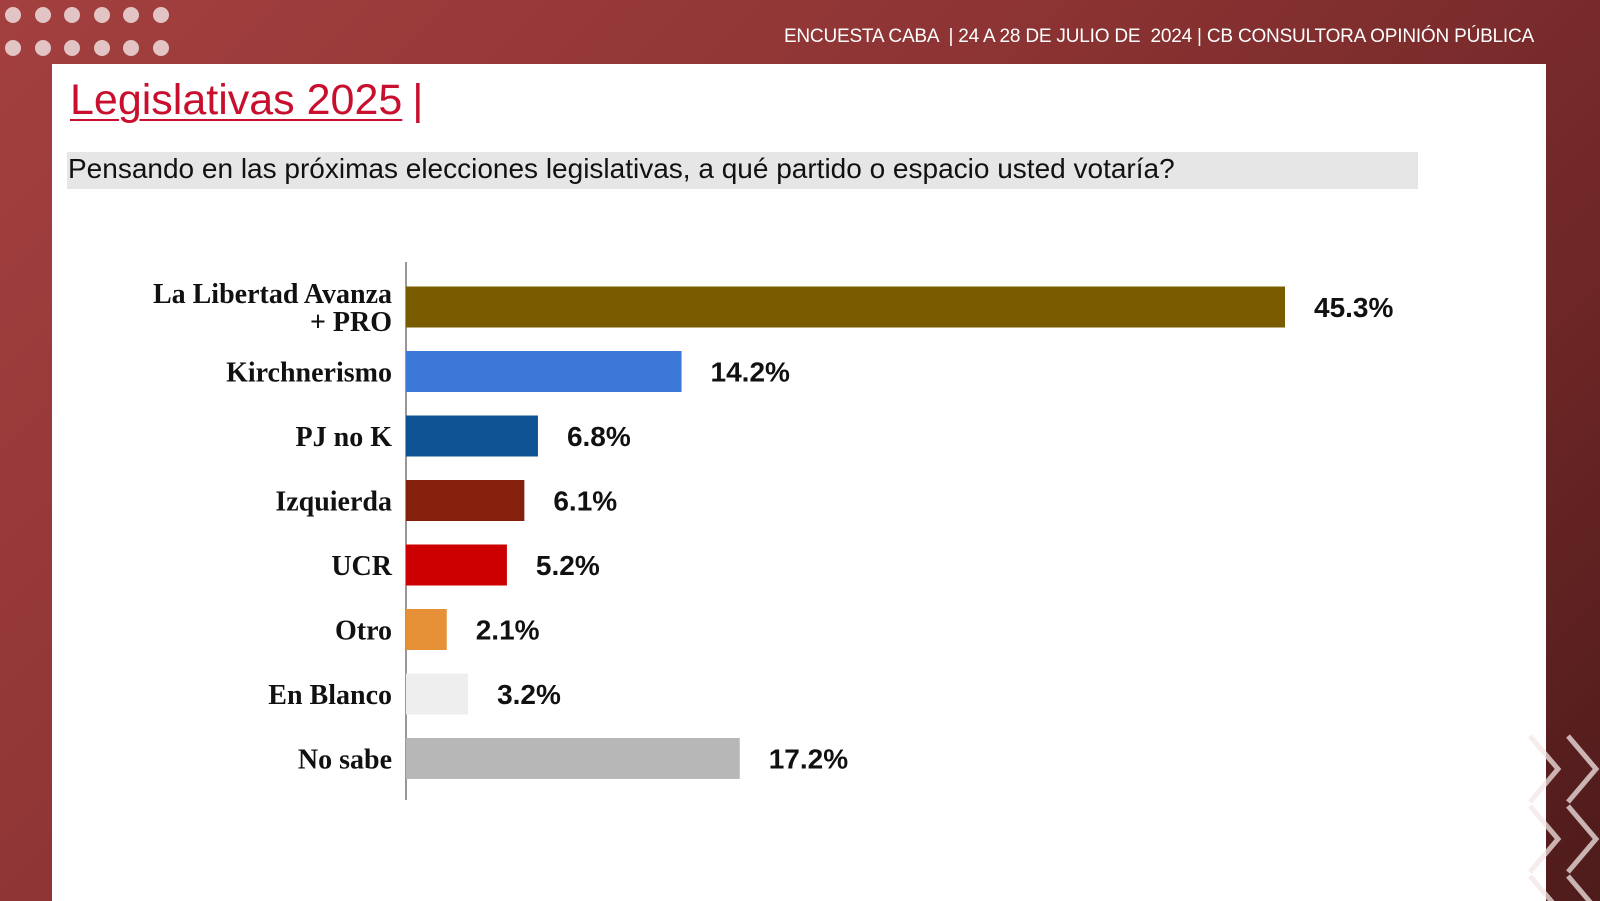 Image resolution: width=1600 pixels, height=901 pixels. I want to click on category-label: En Blanco, so click(330, 695).